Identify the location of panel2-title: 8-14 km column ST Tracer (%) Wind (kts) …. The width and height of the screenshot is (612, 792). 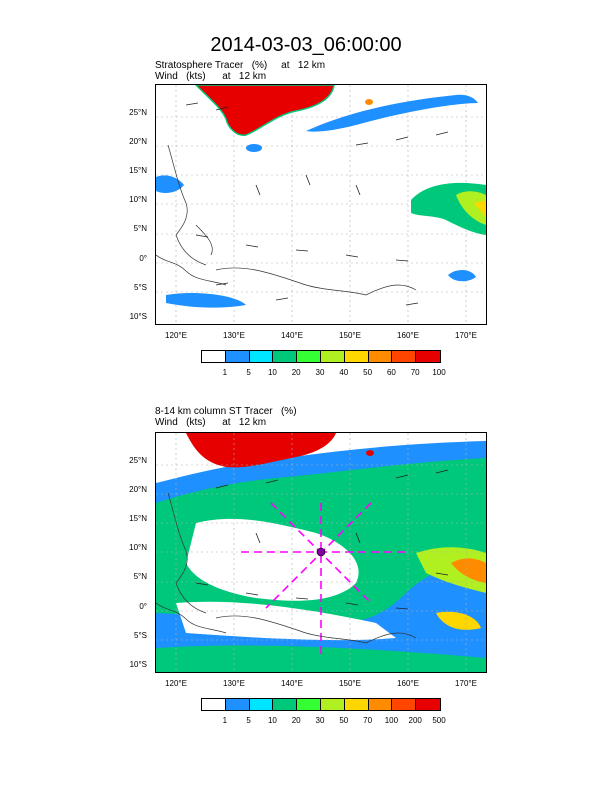
(226, 417).